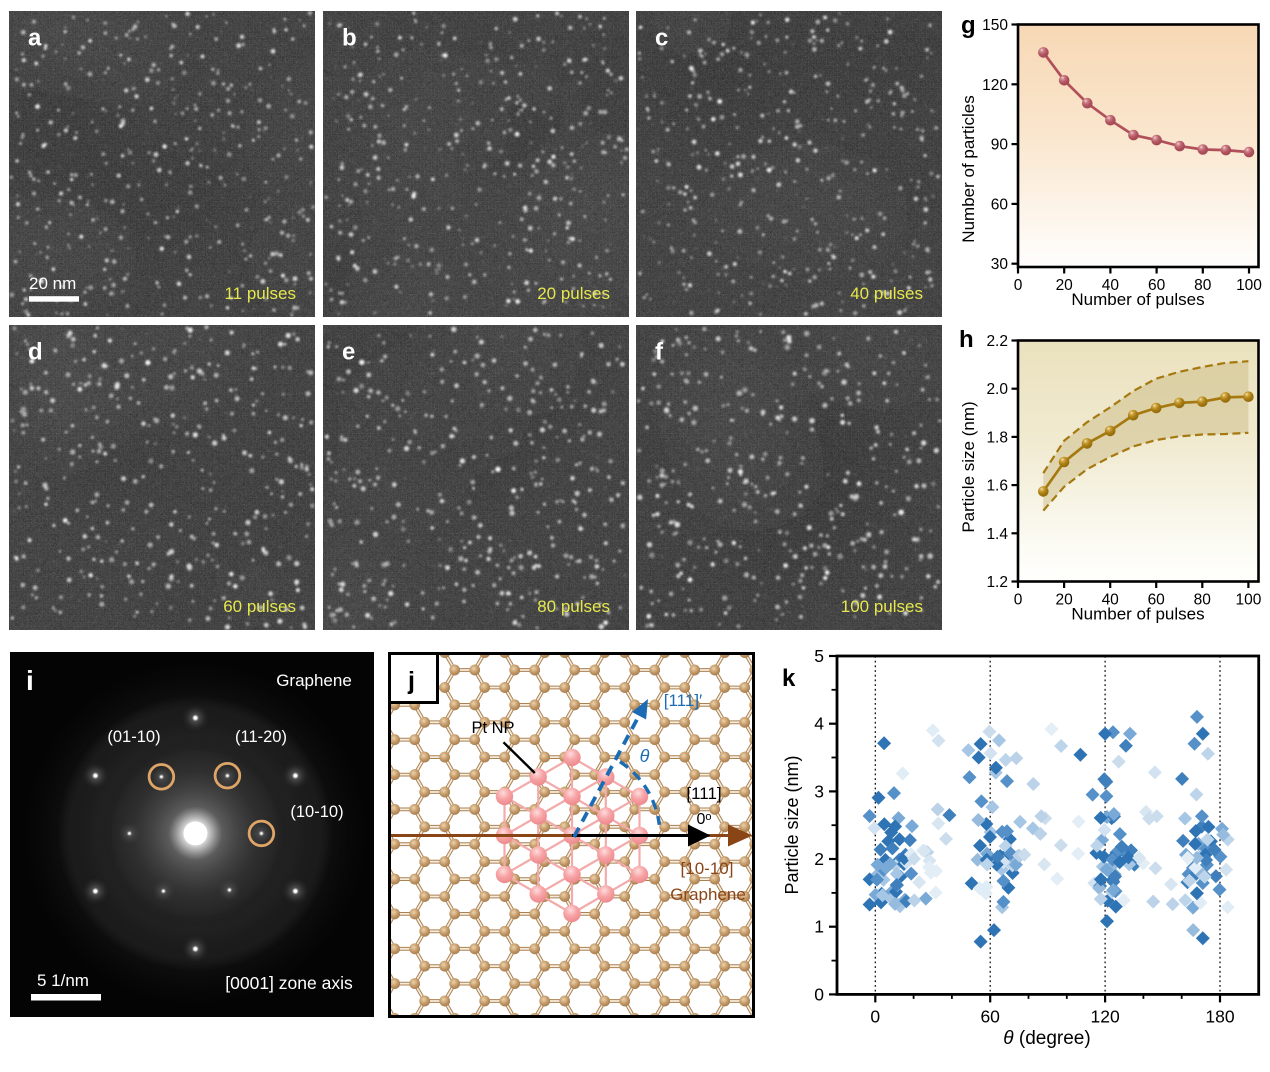  I want to click on svg-text: f, so click(659, 352).